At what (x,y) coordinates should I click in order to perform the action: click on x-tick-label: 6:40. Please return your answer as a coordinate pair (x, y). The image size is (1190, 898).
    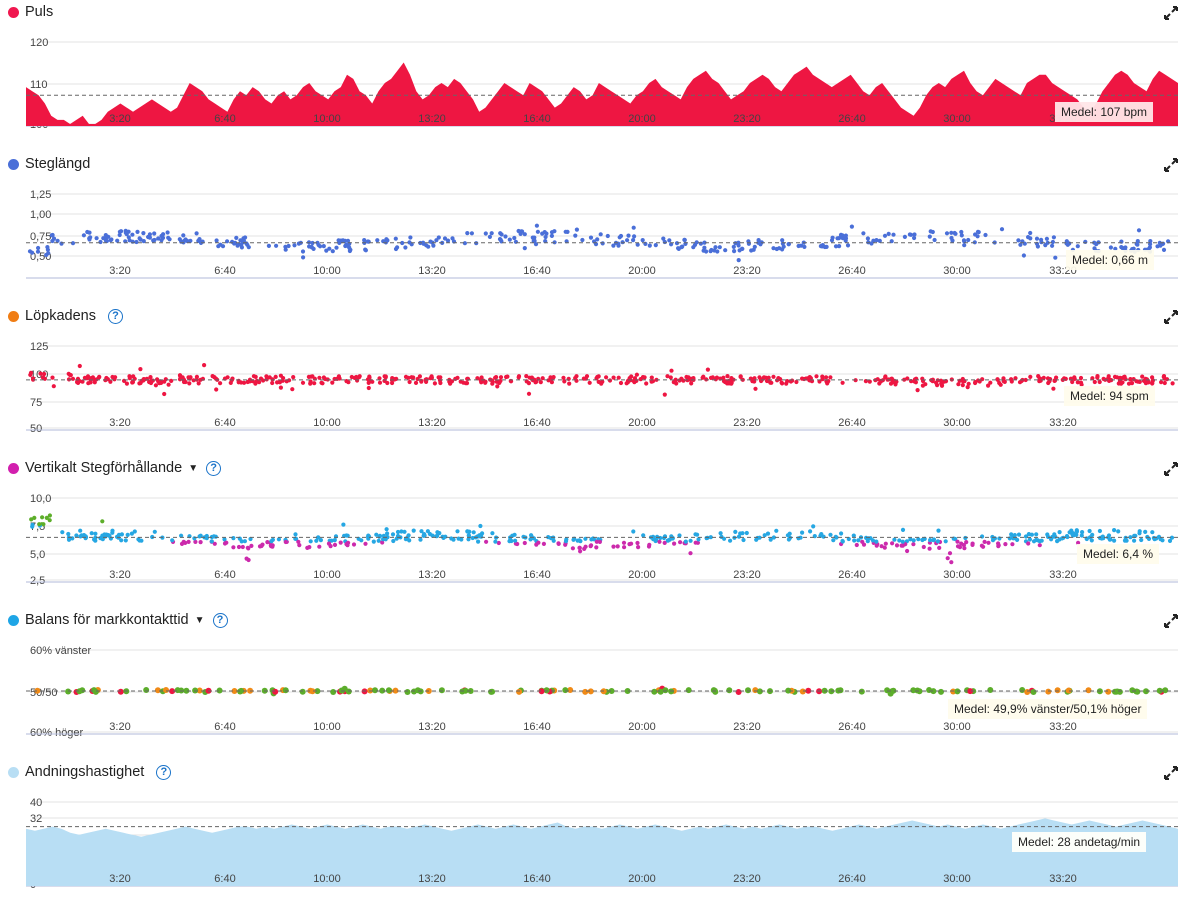
    Looking at the image, I should click on (224, 119).